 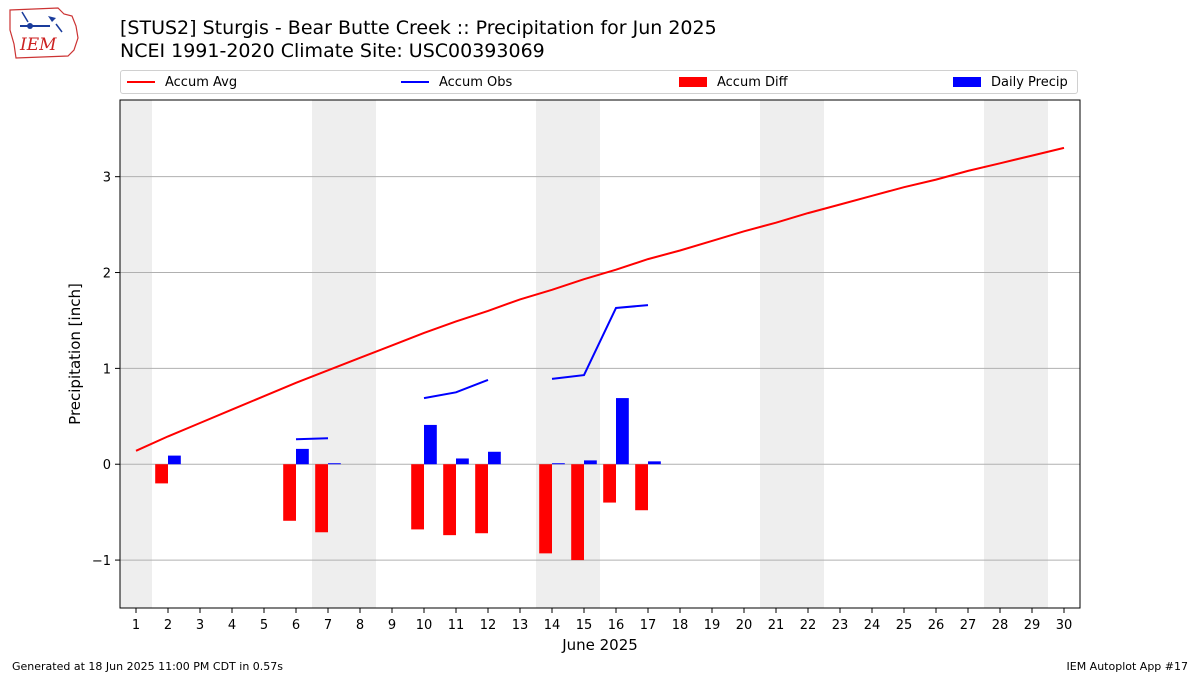 I want to click on x-tick-label: 3, so click(x=200, y=625).